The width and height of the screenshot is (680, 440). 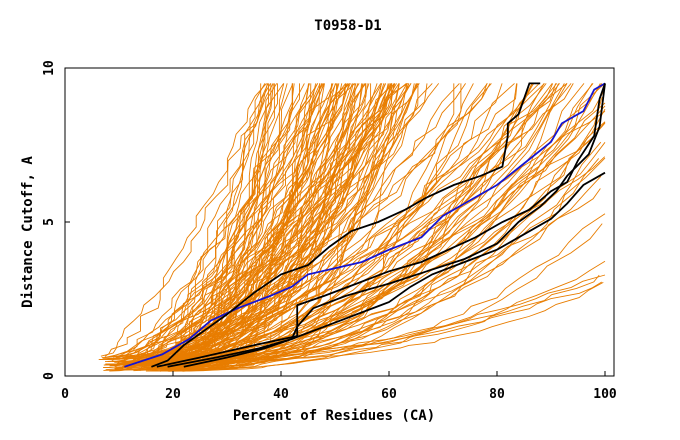 I want to click on y-axis: 0 5 10, so click(x=56, y=220).